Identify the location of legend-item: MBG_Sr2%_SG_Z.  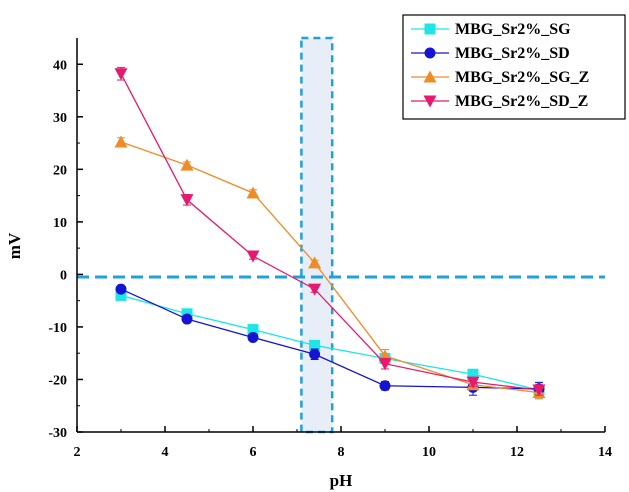
(500, 77).